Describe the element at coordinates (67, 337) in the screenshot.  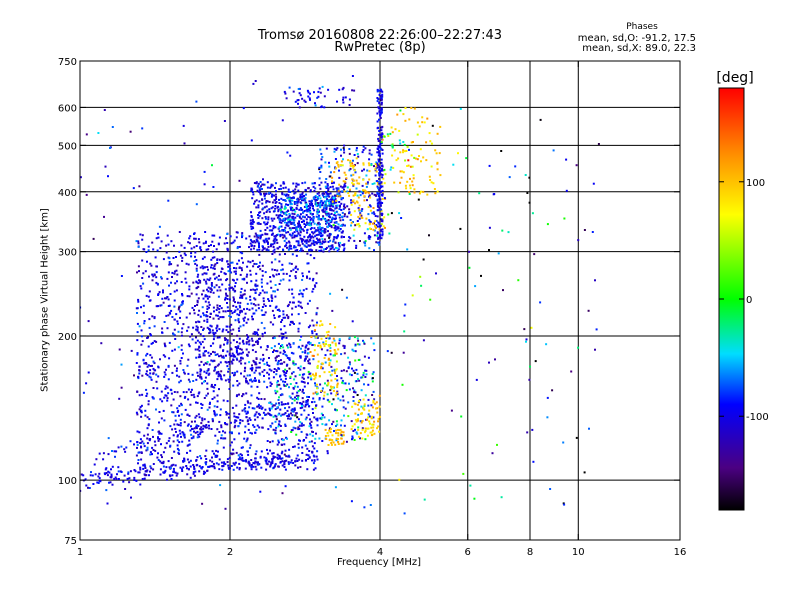
I see `y-tick-label: 200` at that location.